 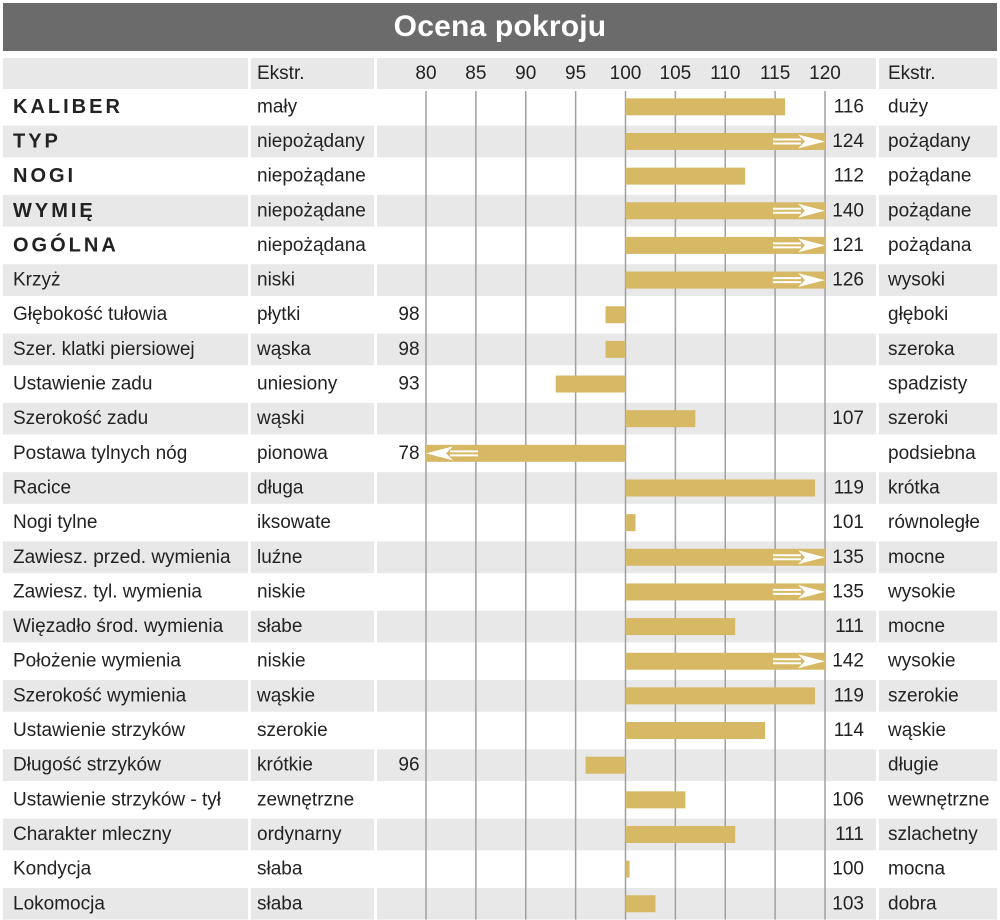 What do you see at coordinates (928, 384) in the screenshot?
I see `high-extreme-label: spadzisty` at bounding box center [928, 384].